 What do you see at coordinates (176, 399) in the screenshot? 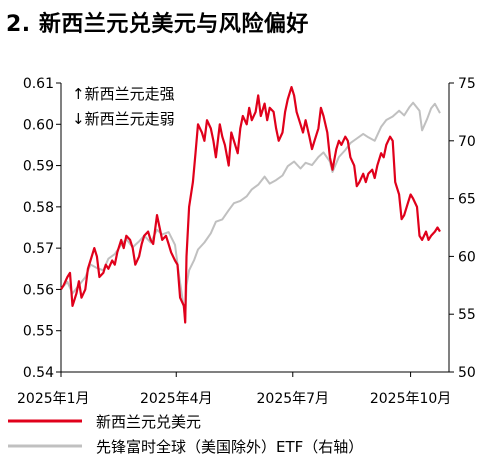
I see `x-tick-label: 2025年4月` at bounding box center [176, 399].